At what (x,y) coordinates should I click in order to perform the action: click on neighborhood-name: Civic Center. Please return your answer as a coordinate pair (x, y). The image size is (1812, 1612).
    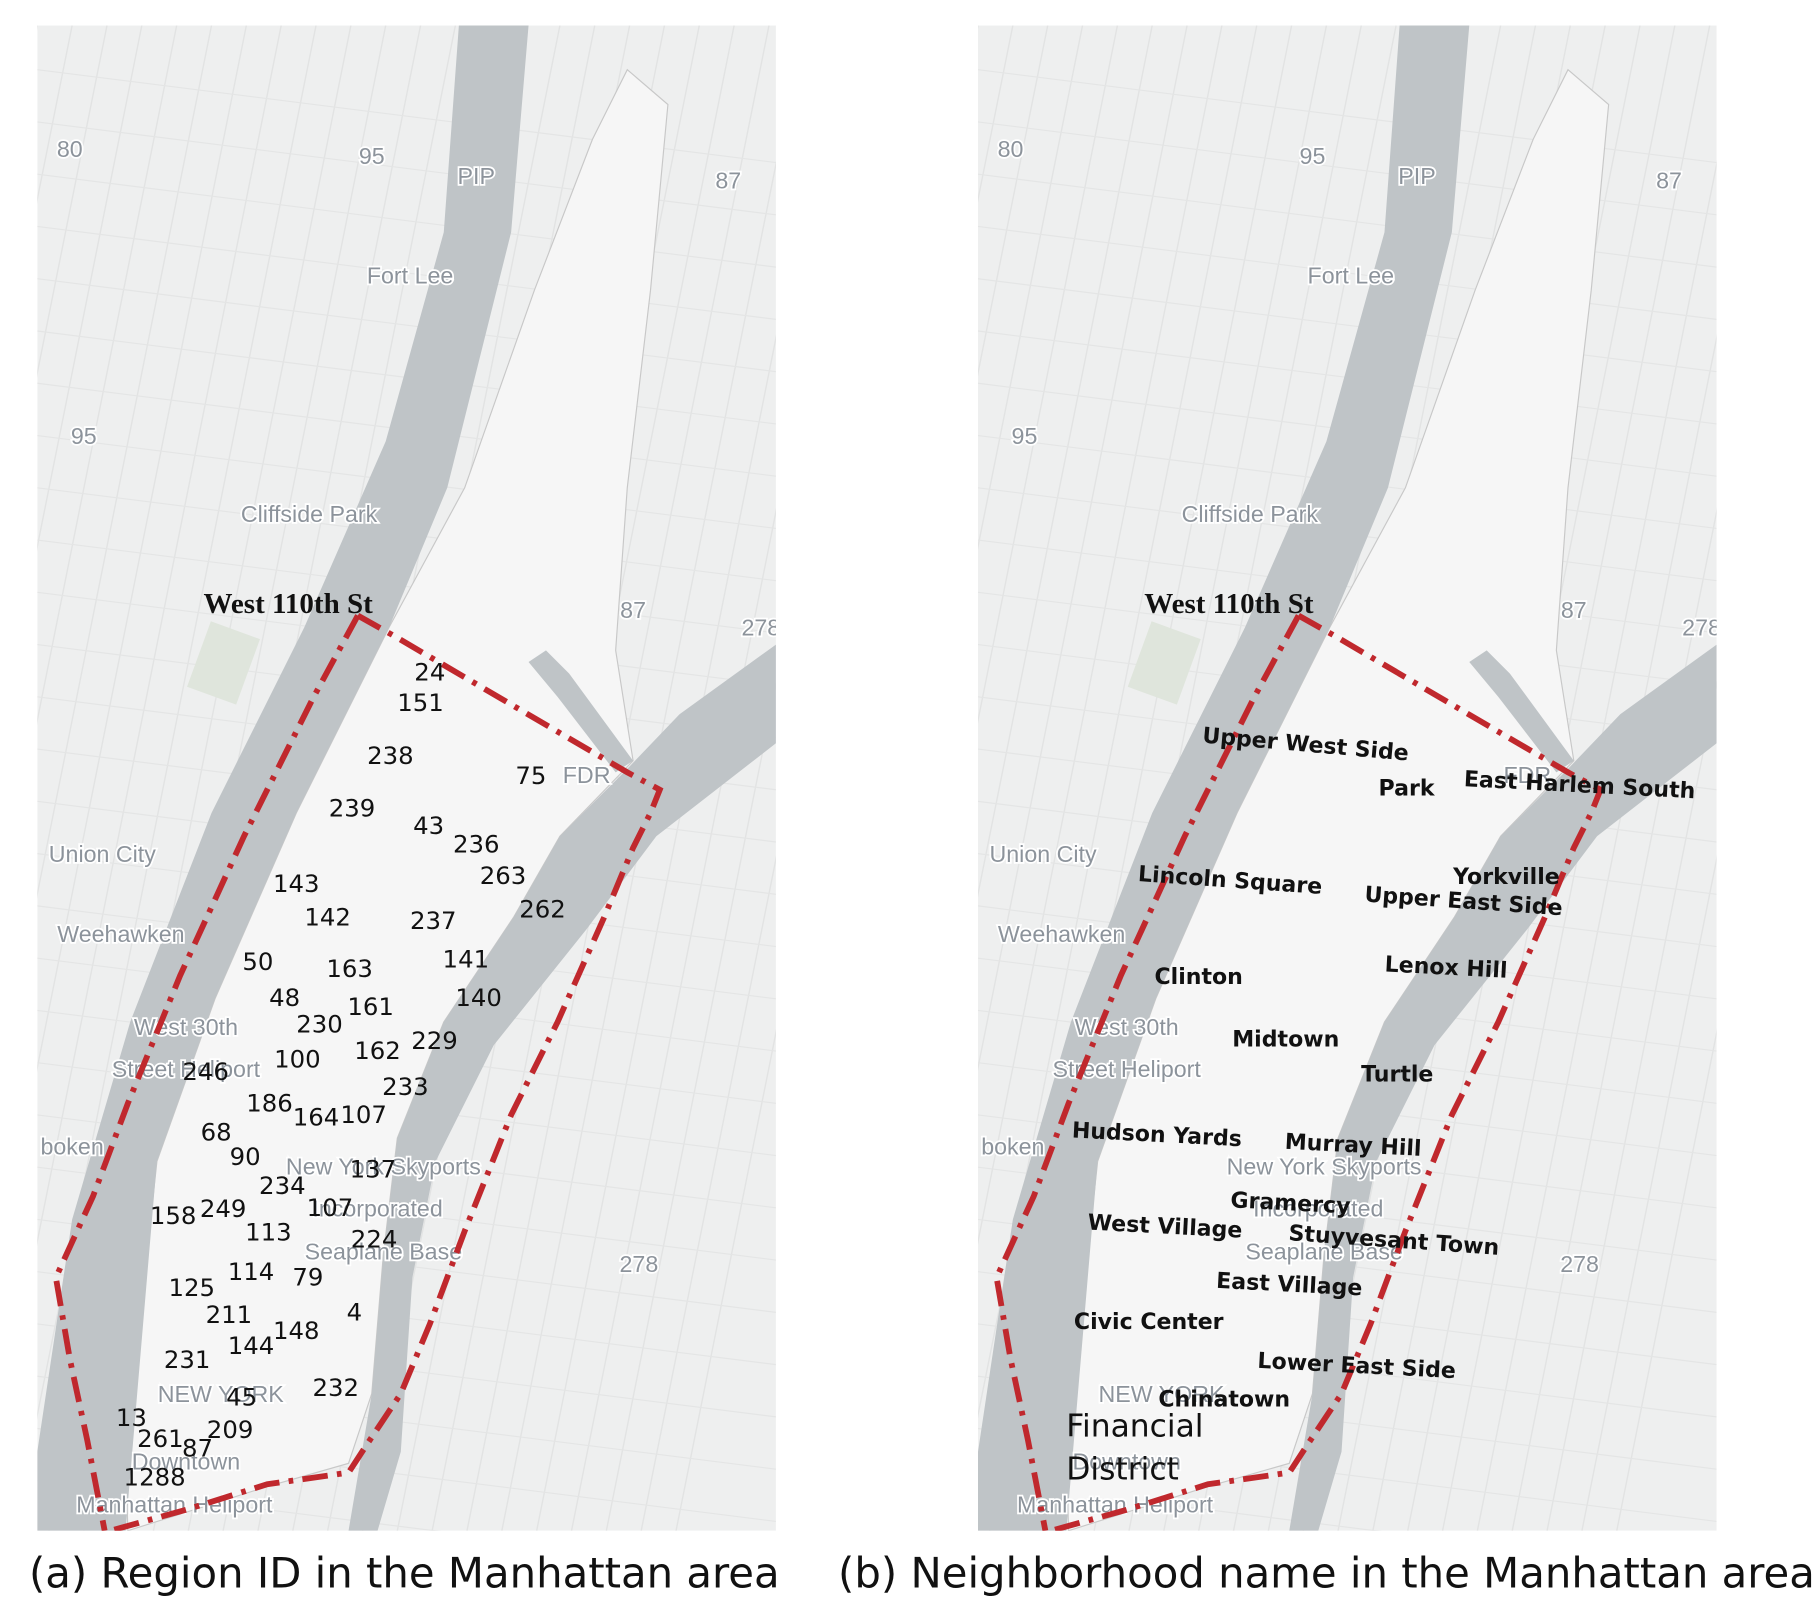
    Looking at the image, I should click on (1149, 1322).